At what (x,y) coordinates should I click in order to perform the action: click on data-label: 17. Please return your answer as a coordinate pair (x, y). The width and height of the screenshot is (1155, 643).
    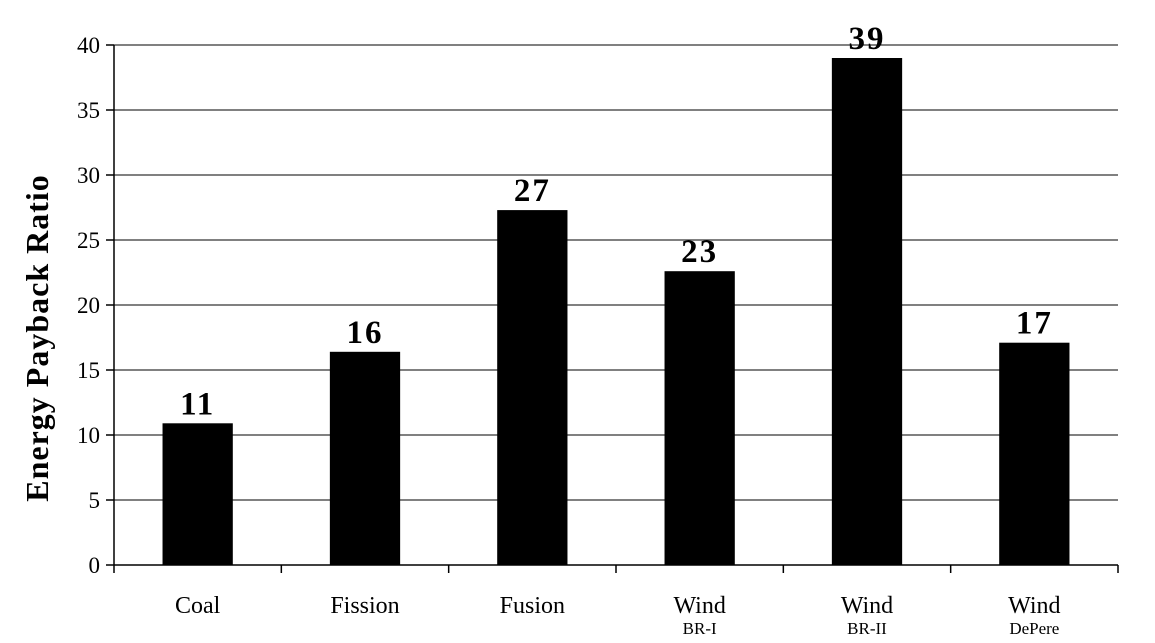
    Looking at the image, I should click on (1034, 324).